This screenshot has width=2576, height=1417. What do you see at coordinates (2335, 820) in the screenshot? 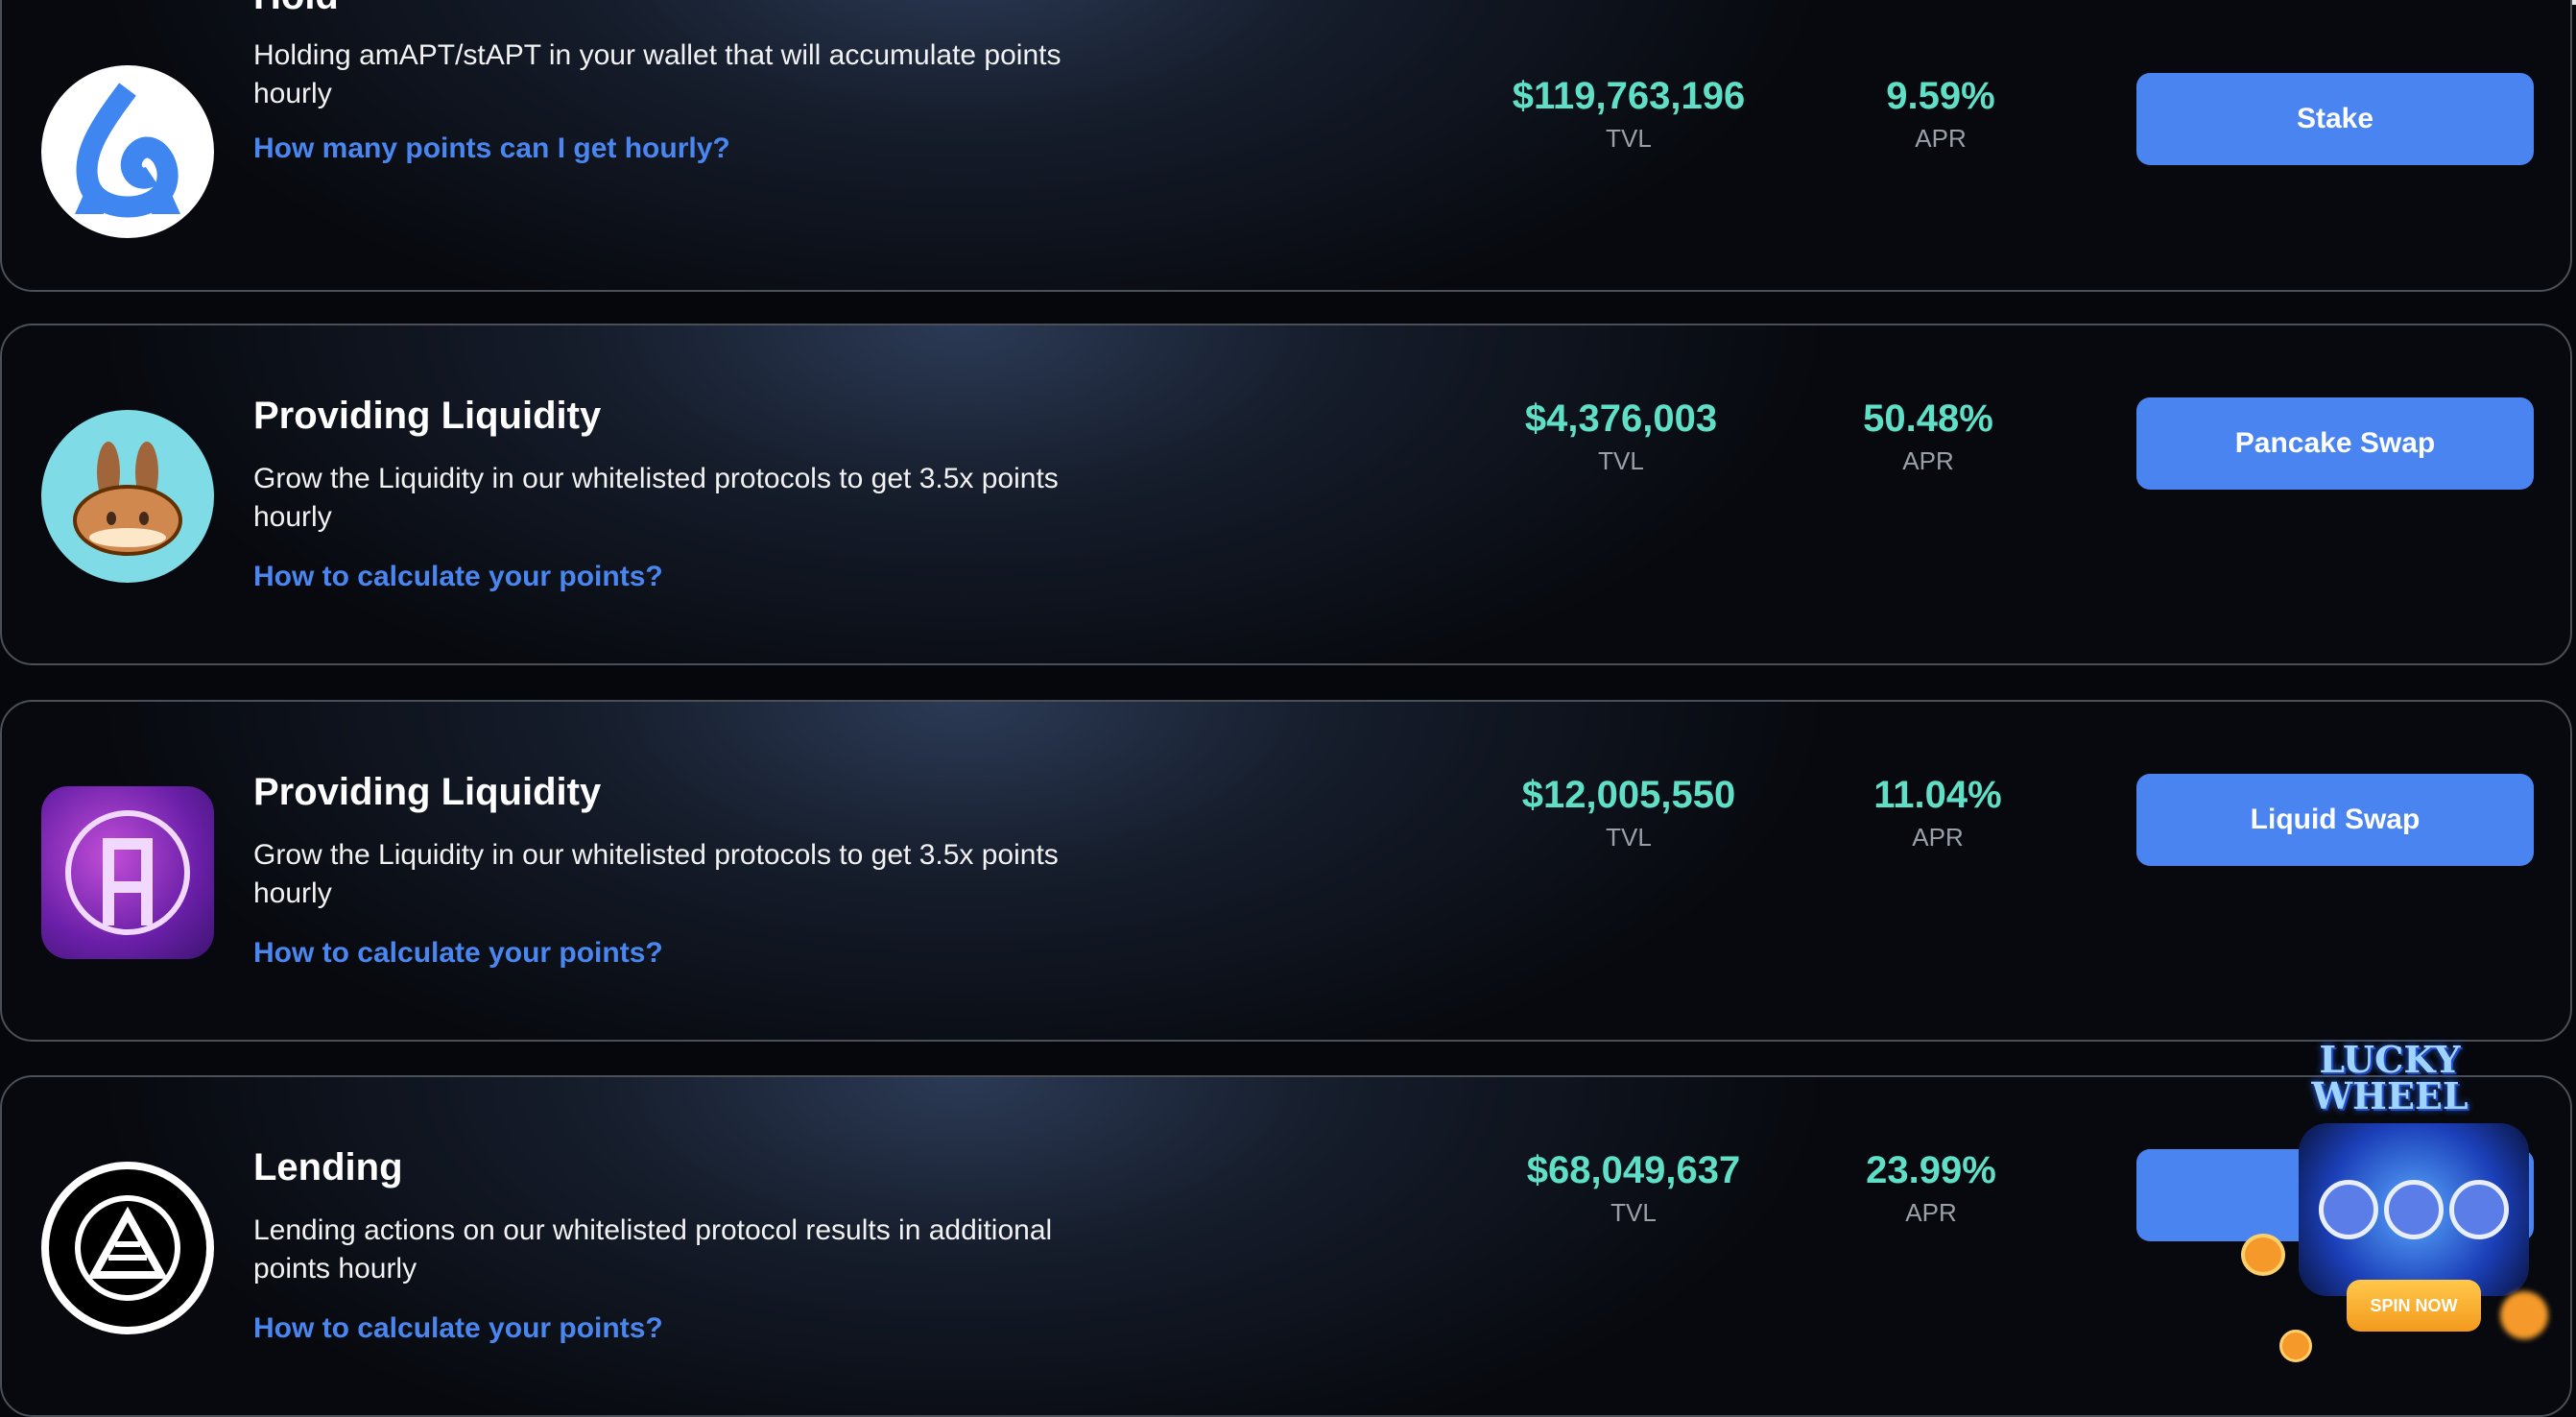
I see `liquid-swap-button: Liquid Swap` at bounding box center [2335, 820].